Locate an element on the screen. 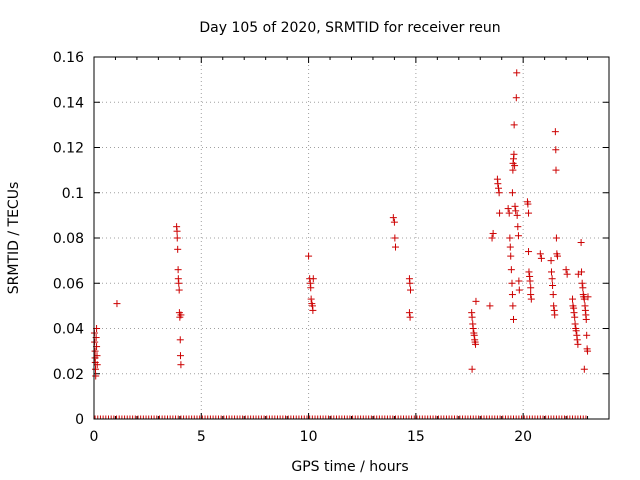 The width and height of the screenshot is (640, 480). y-tick-label: 0.04 is located at coordinates (68, 330).